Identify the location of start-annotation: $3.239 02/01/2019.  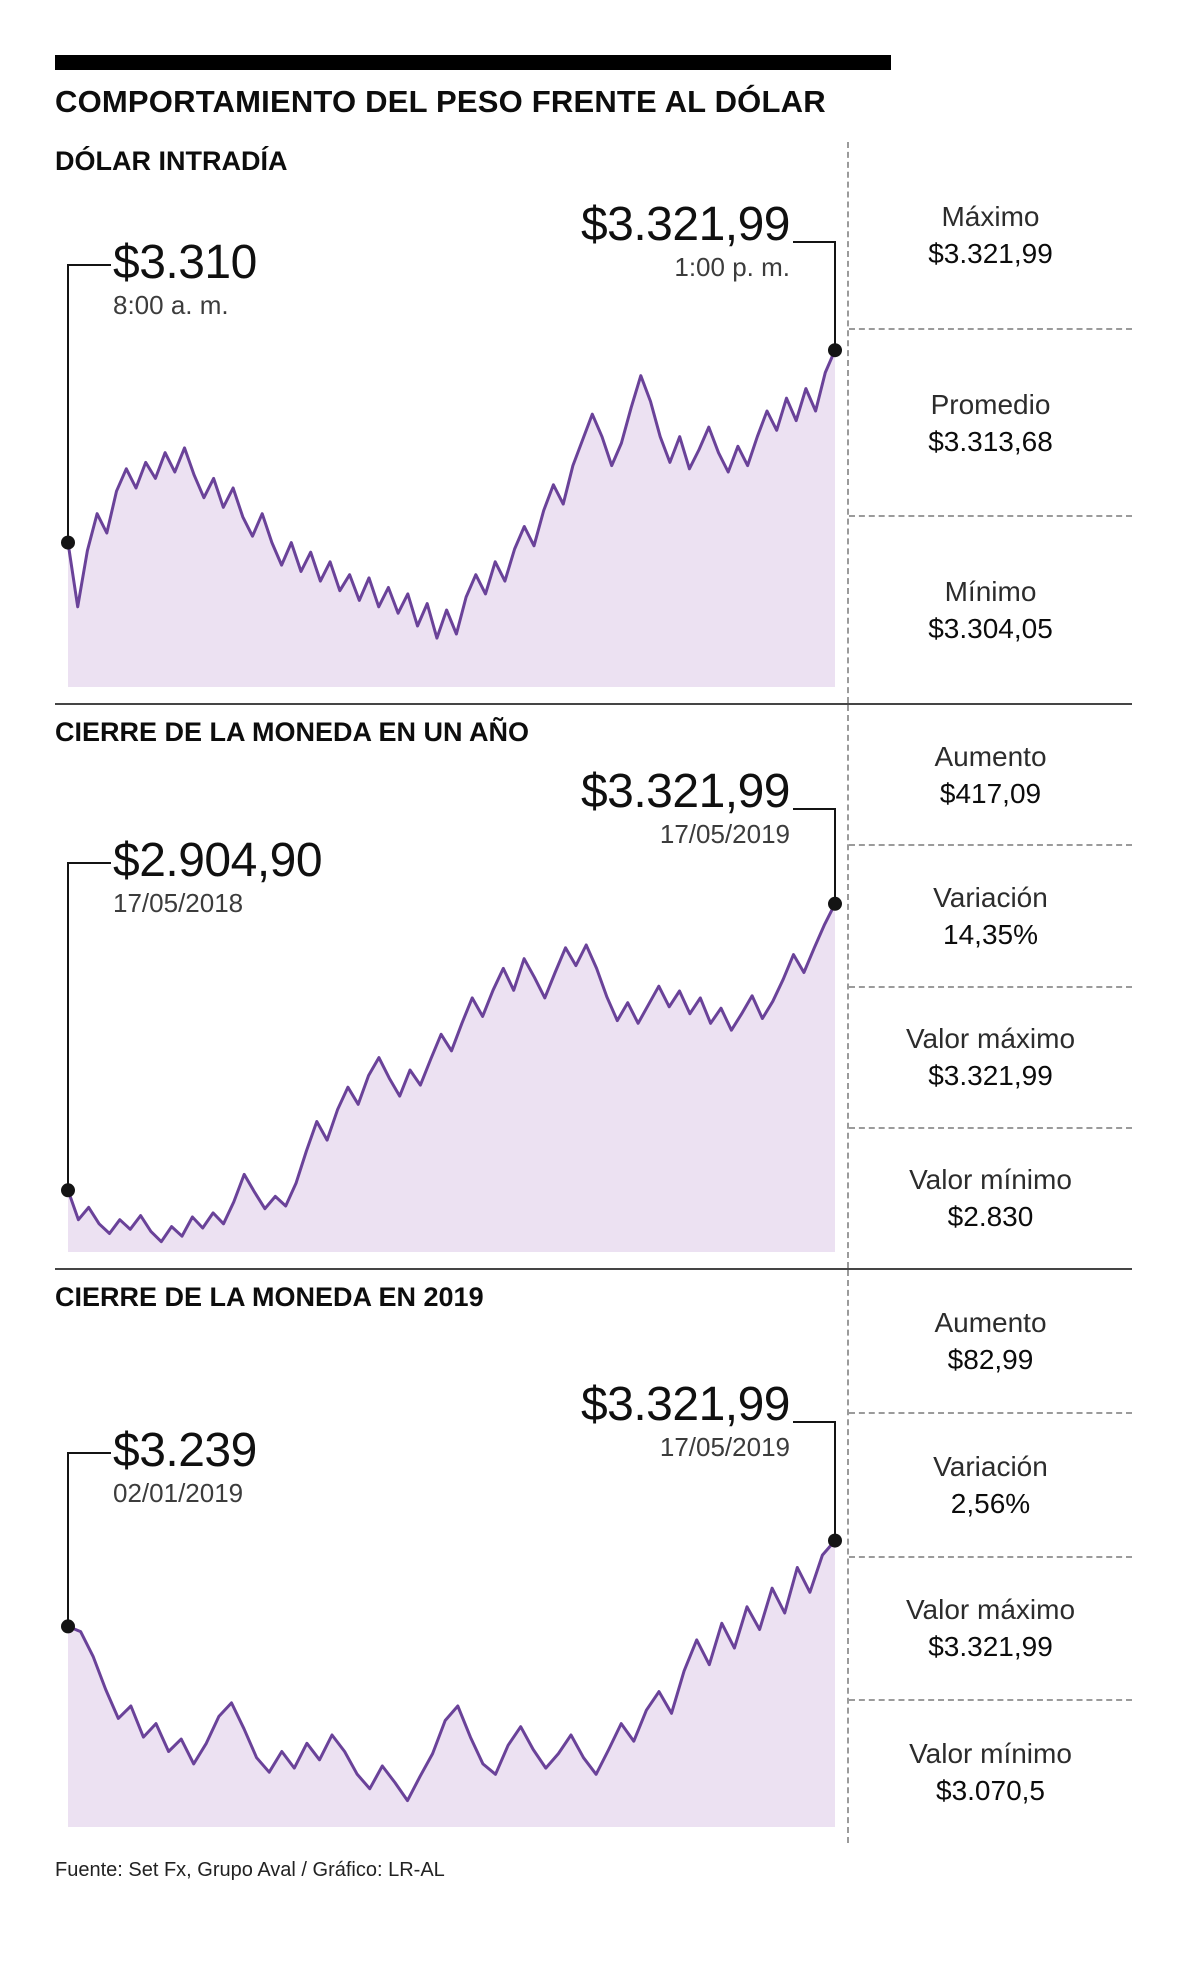
(185, 1466).